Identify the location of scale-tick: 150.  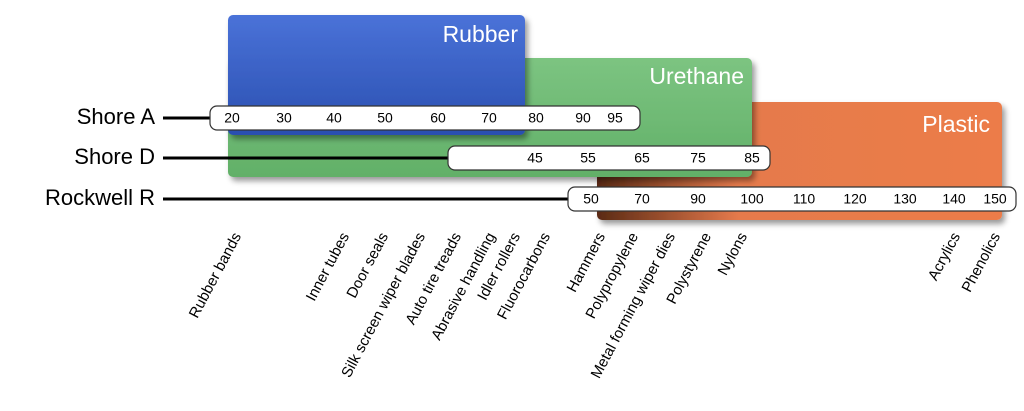
(995, 199).